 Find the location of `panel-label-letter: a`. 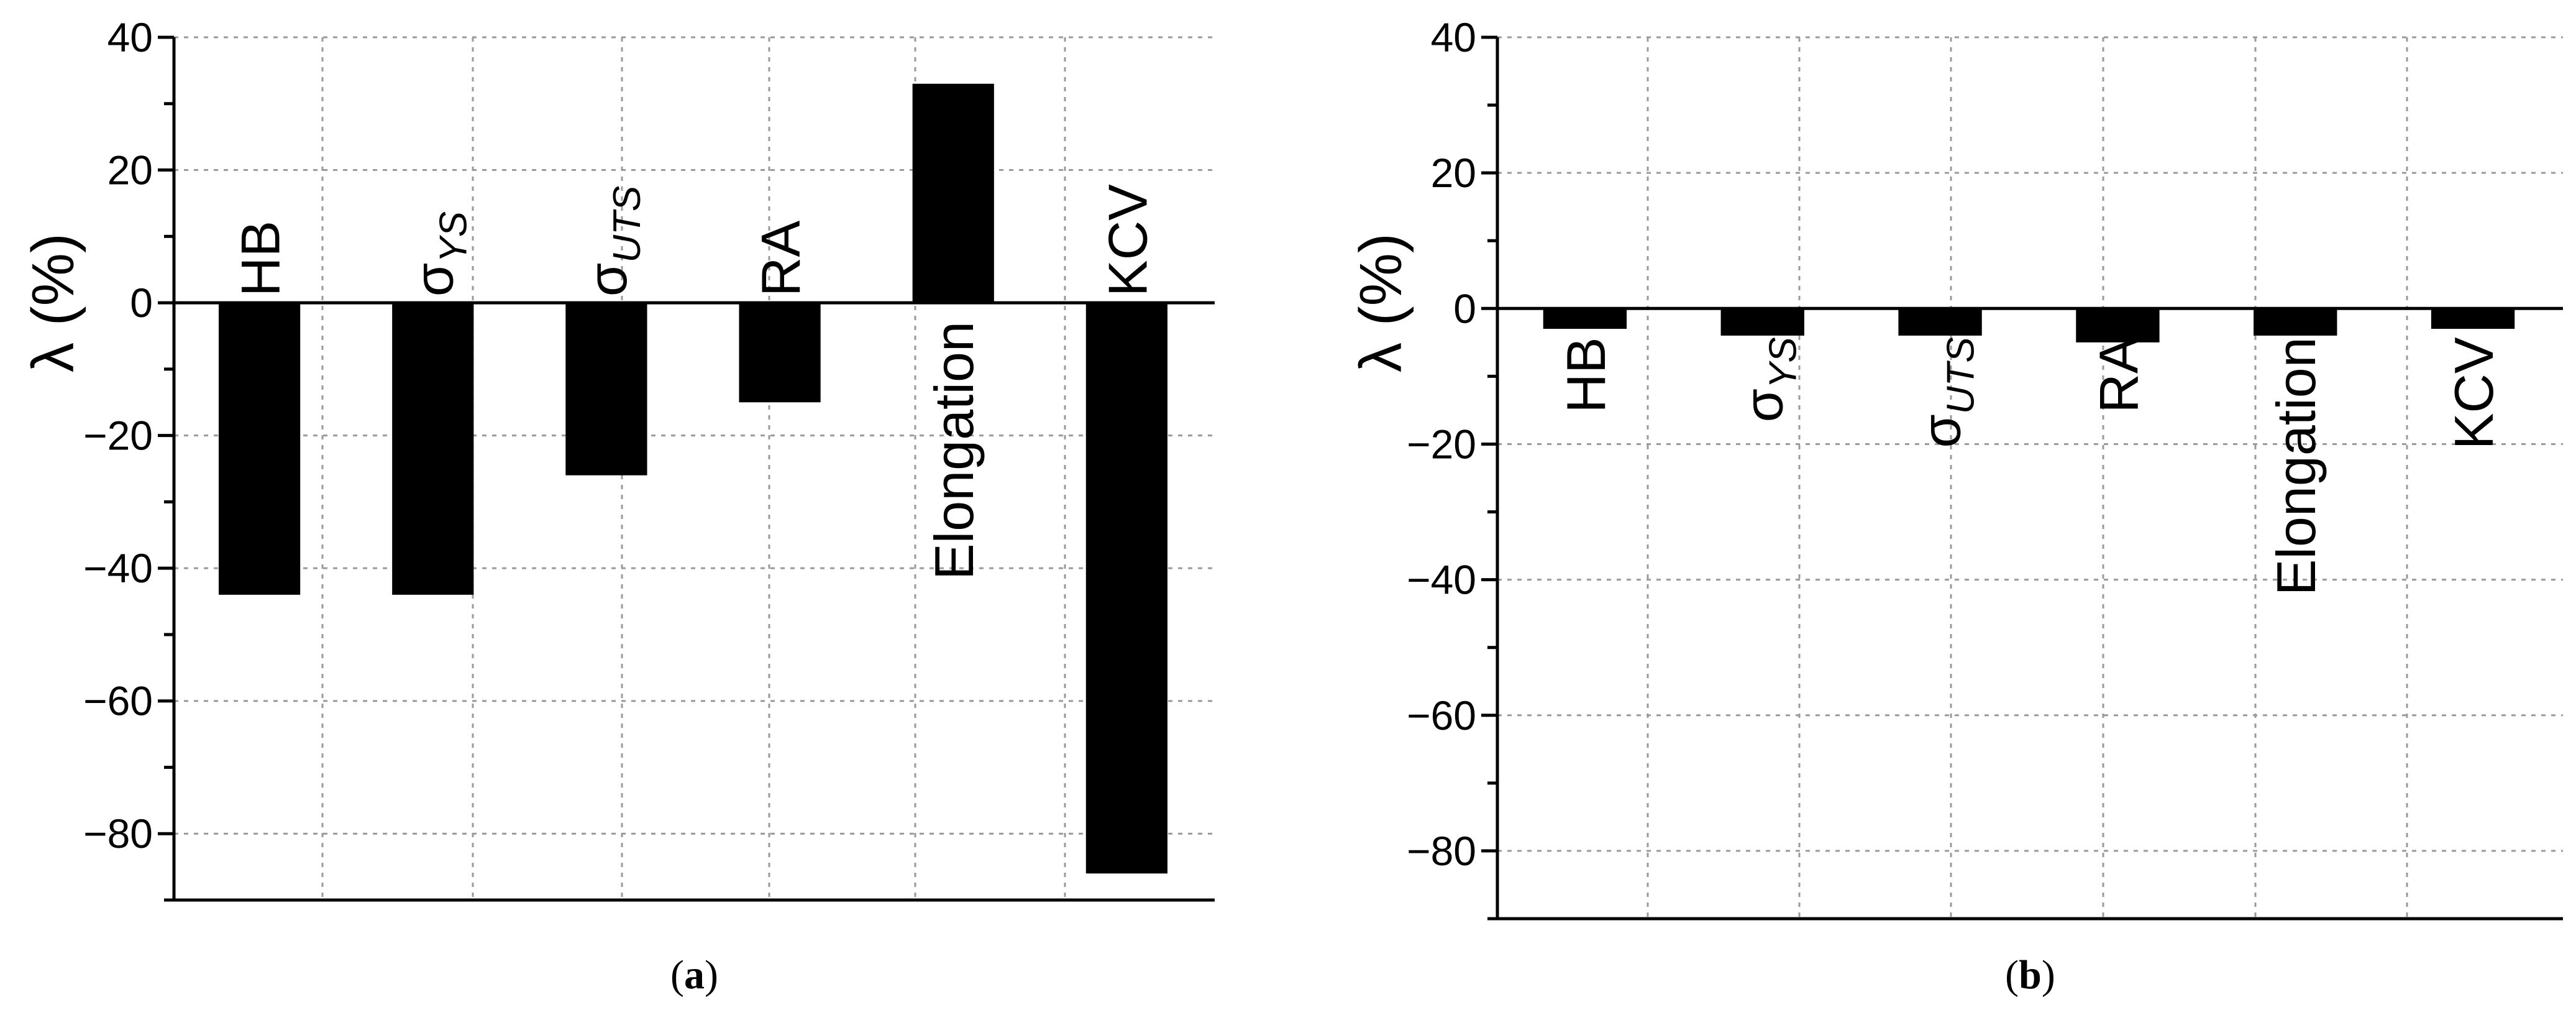

panel-label-letter: a is located at coordinates (694, 975).